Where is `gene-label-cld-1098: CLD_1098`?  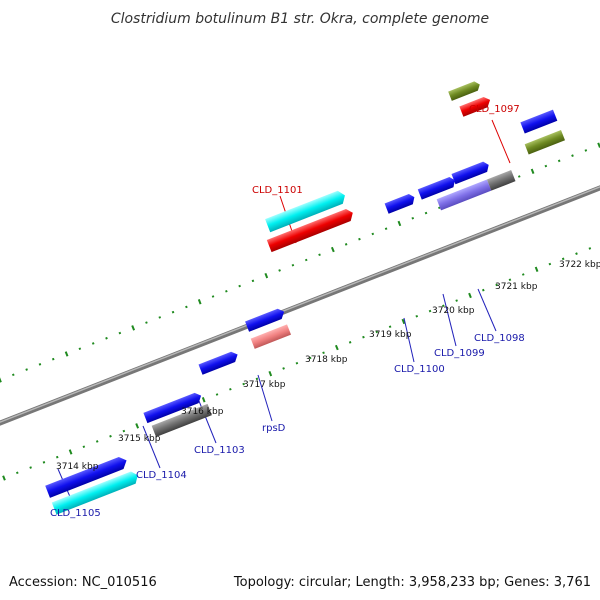
gene-label-cld-1098: CLD_1098 is located at coordinates (499, 338).